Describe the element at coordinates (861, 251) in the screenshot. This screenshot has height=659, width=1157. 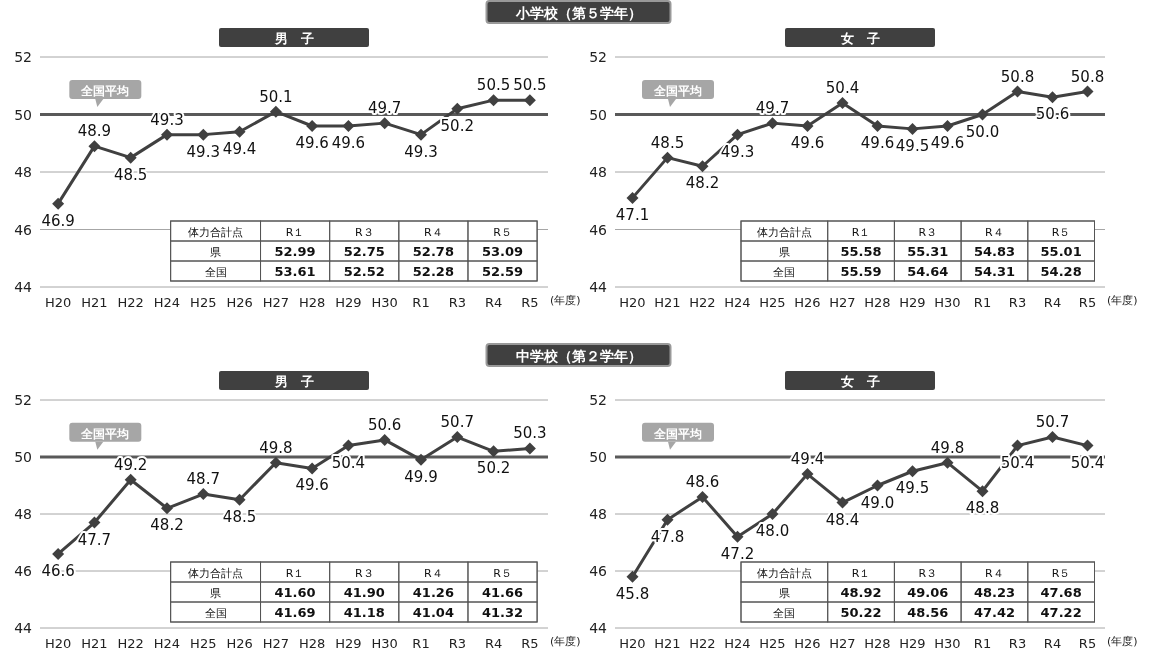
I see `annotation: 55.58` at that location.